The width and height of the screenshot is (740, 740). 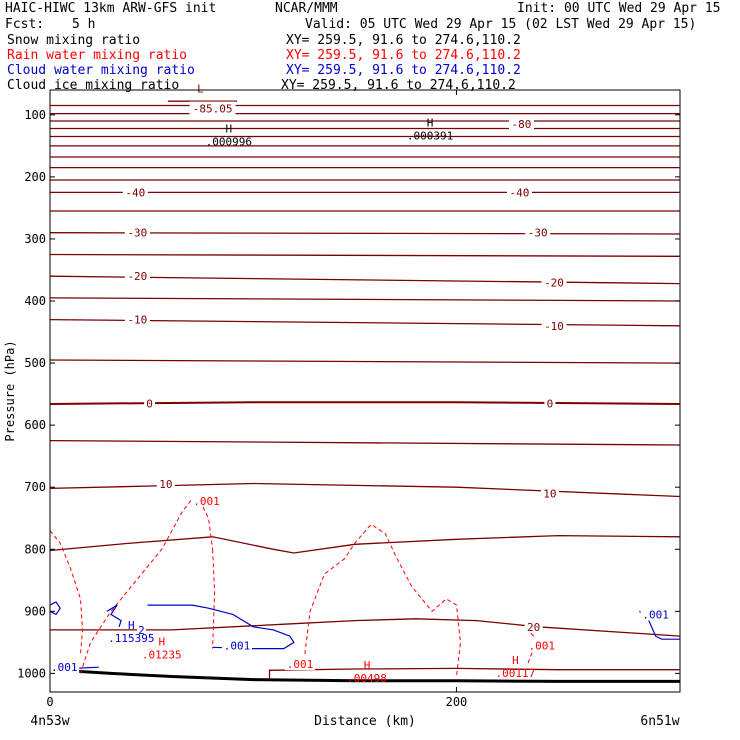 I want to click on field-xy-cloud-water: XY= 259.5, 91.6 to 274.6,110.2, so click(x=403, y=70).